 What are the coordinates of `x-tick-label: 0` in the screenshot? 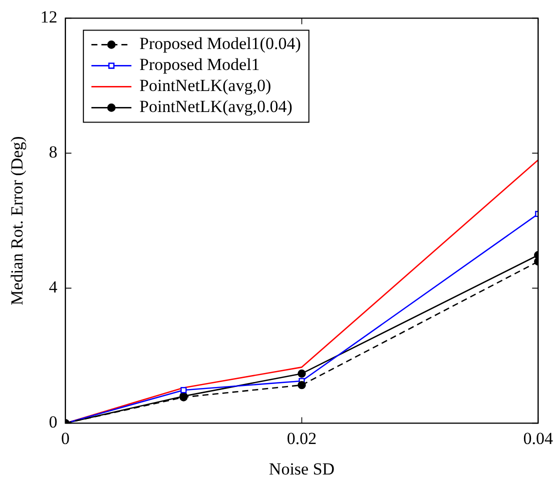 It's located at (65, 438).